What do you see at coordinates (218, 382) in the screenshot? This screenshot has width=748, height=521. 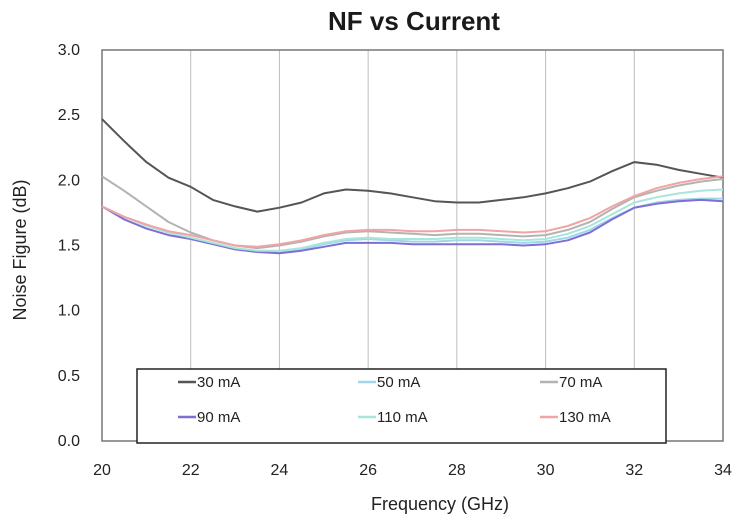 I see `legend-label: 30 mA` at bounding box center [218, 382].